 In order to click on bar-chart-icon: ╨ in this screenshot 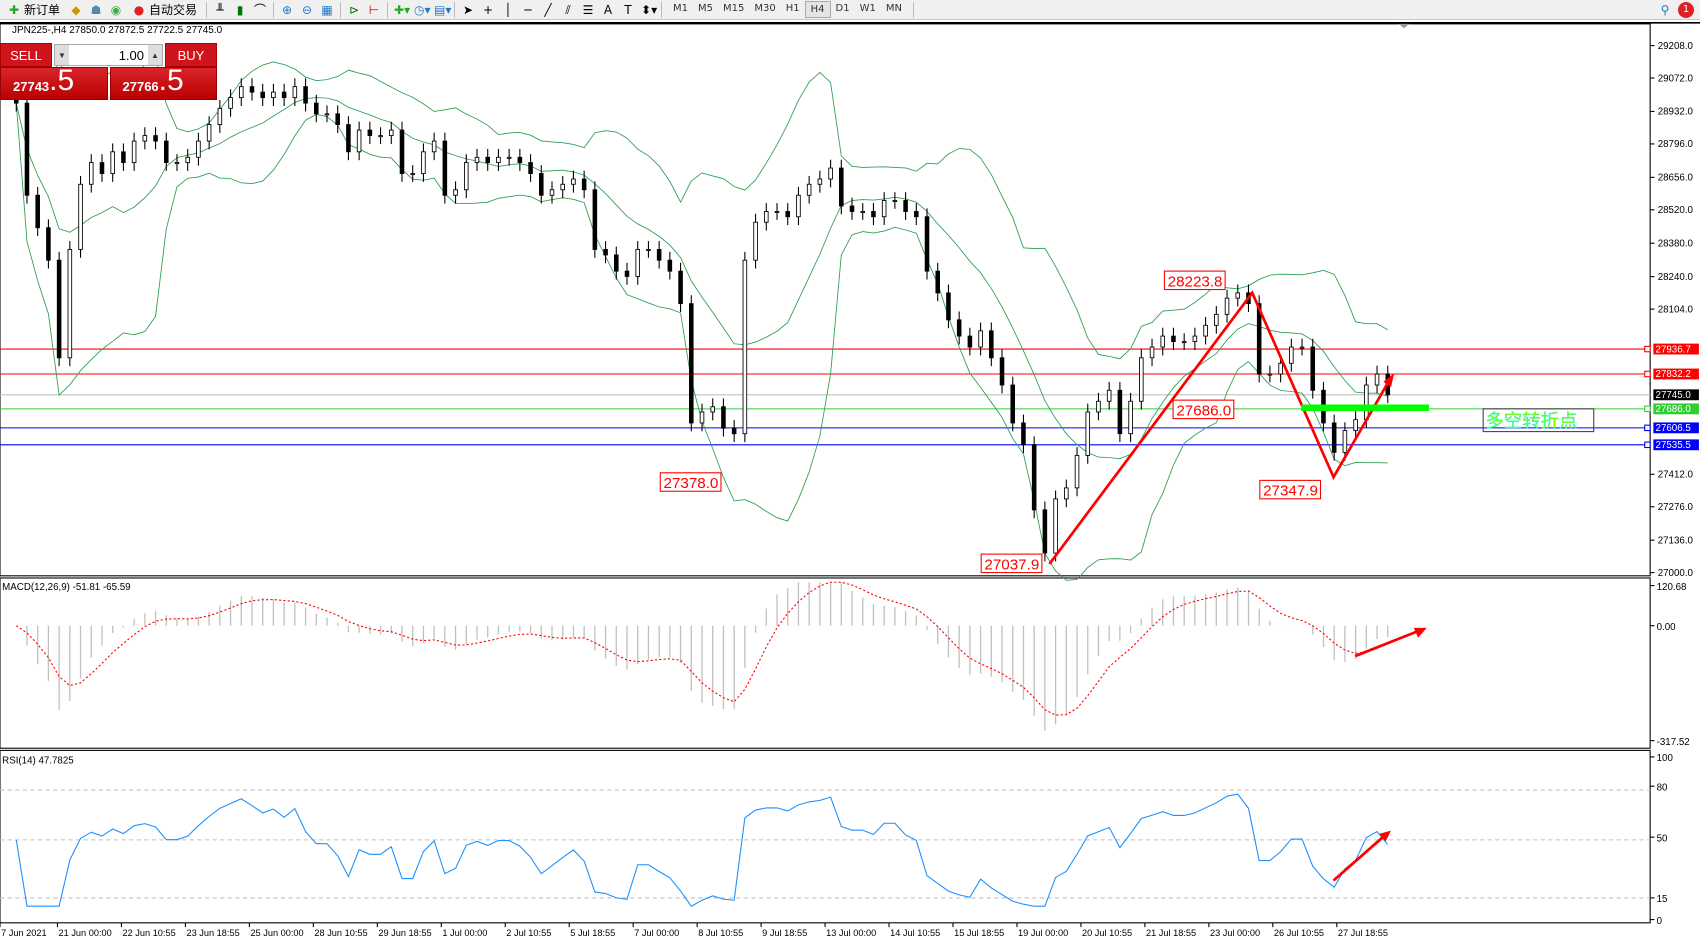, I will do `click(220, 9)`.